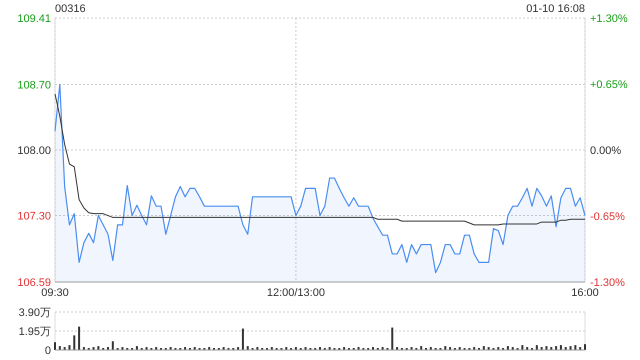 This screenshot has width=640, height=360. I want to click on y2-tick-label: -1.30%, so click(608, 282).